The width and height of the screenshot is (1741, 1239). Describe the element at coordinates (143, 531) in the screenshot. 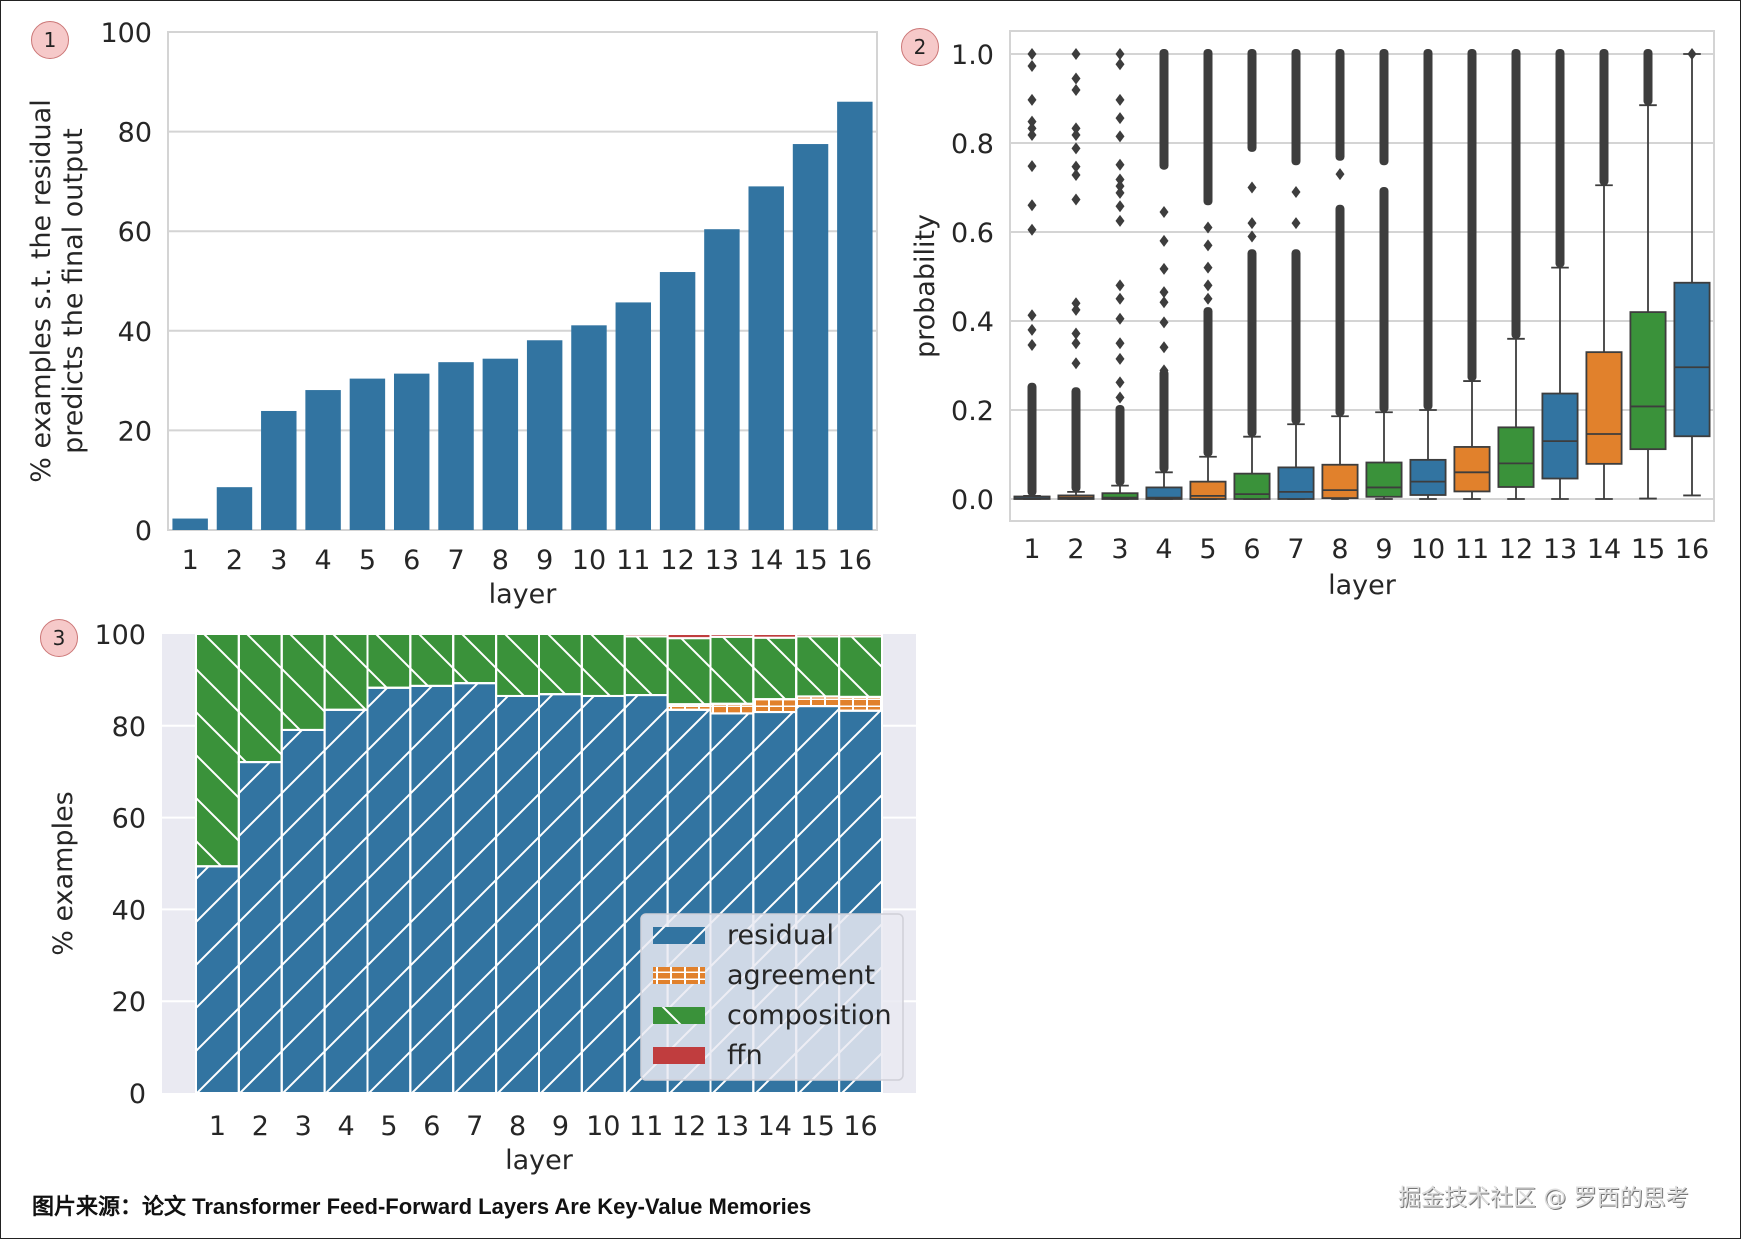

I see `y-tick-label: 0` at that location.